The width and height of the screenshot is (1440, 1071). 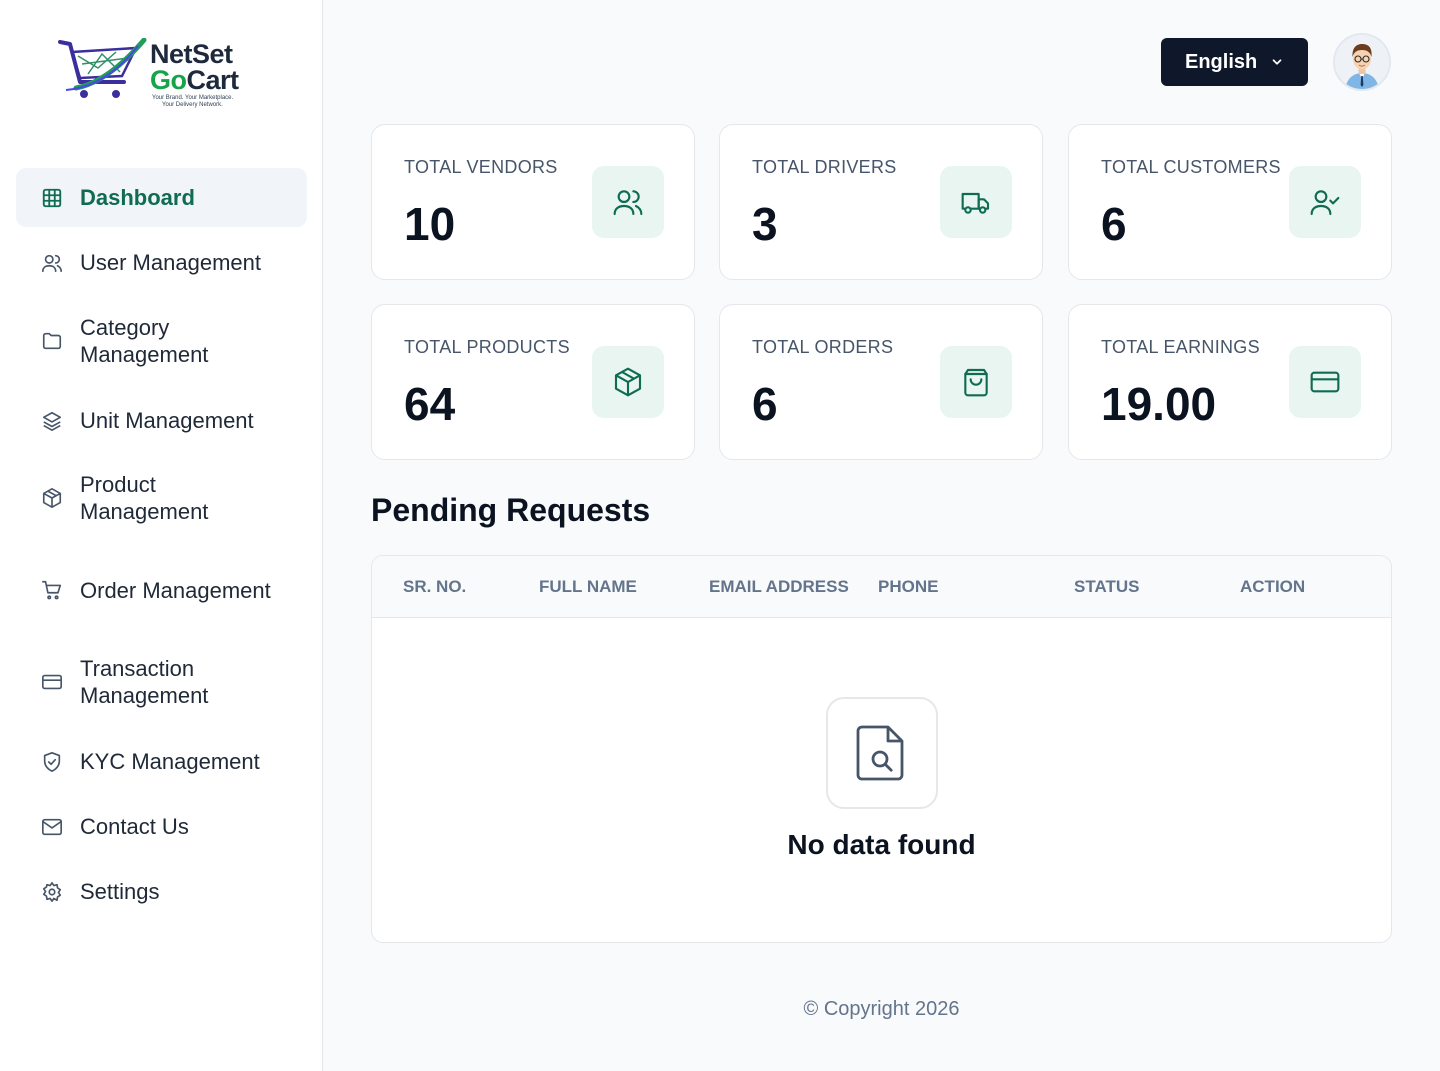 What do you see at coordinates (161, 891) in the screenshot?
I see `sidebar-item-settings: Settings` at bounding box center [161, 891].